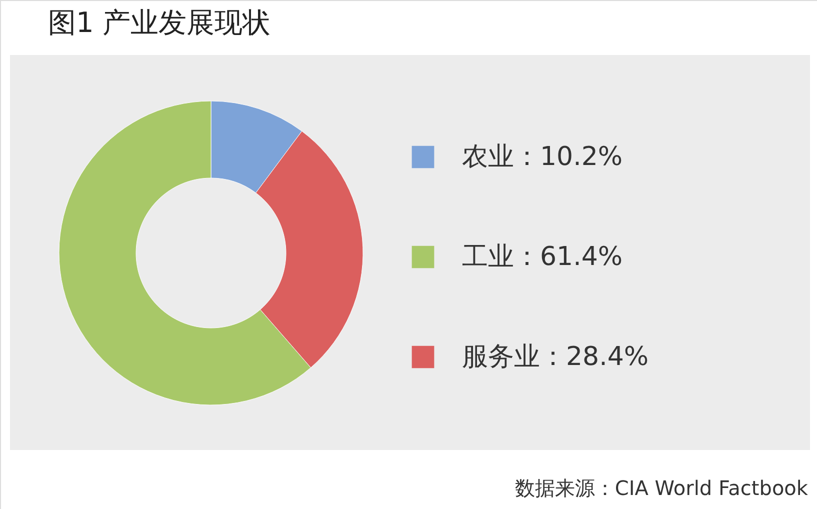  Describe the element at coordinates (542, 157) in the screenshot. I see `legend-label: 农业：10.2%` at that location.